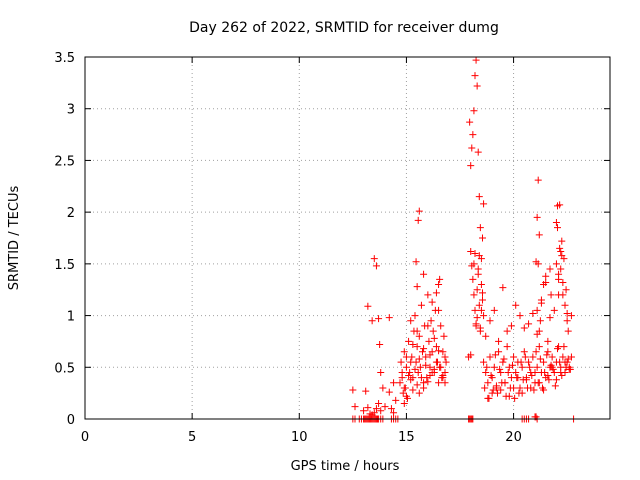  Describe the element at coordinates (14, 238) in the screenshot. I see `y-axis-label: SRMTID / TECUs` at that location.